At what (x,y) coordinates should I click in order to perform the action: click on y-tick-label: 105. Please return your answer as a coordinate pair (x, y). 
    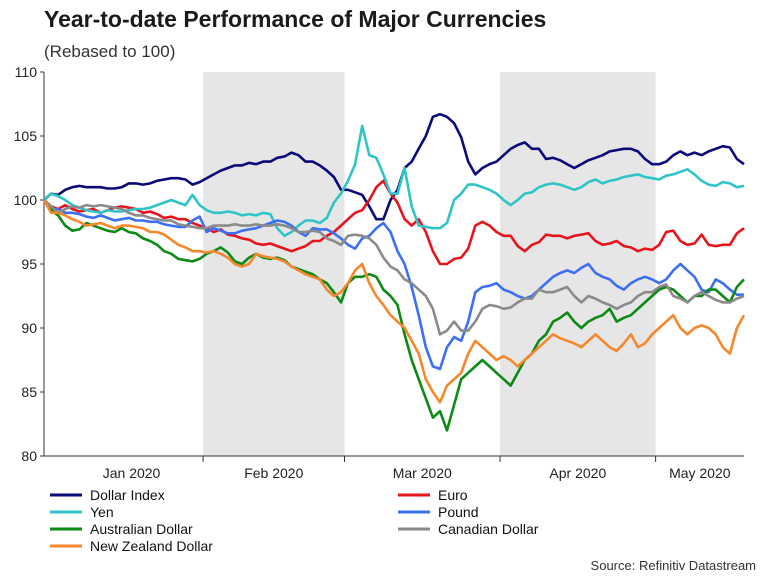
    Looking at the image, I should click on (26, 136).